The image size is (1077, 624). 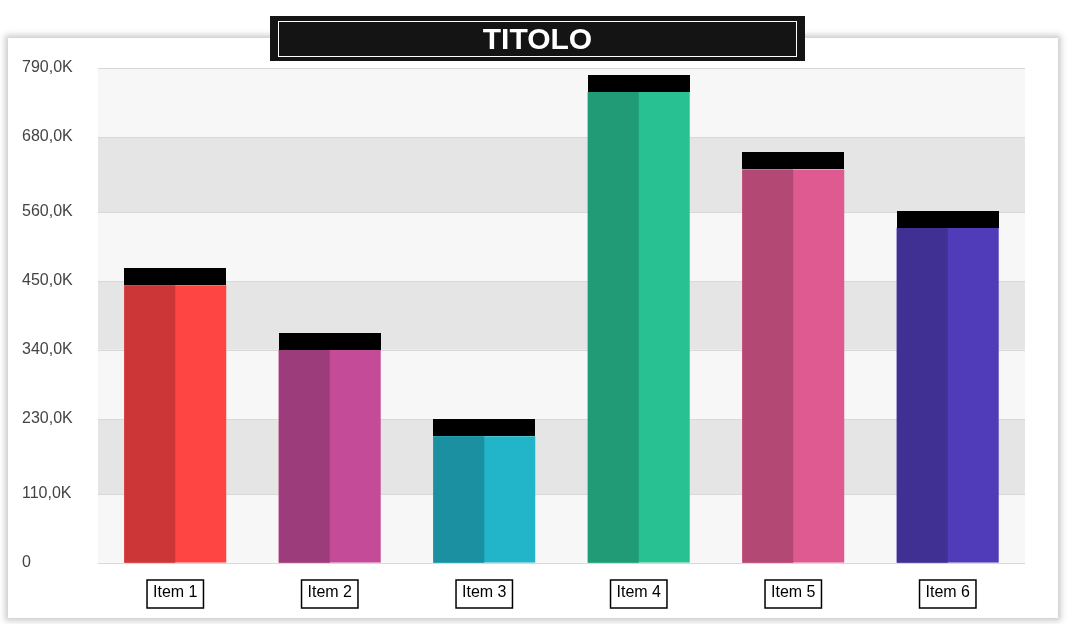 What do you see at coordinates (48, 418) in the screenshot?
I see `y-tick-label: 230,0K` at bounding box center [48, 418].